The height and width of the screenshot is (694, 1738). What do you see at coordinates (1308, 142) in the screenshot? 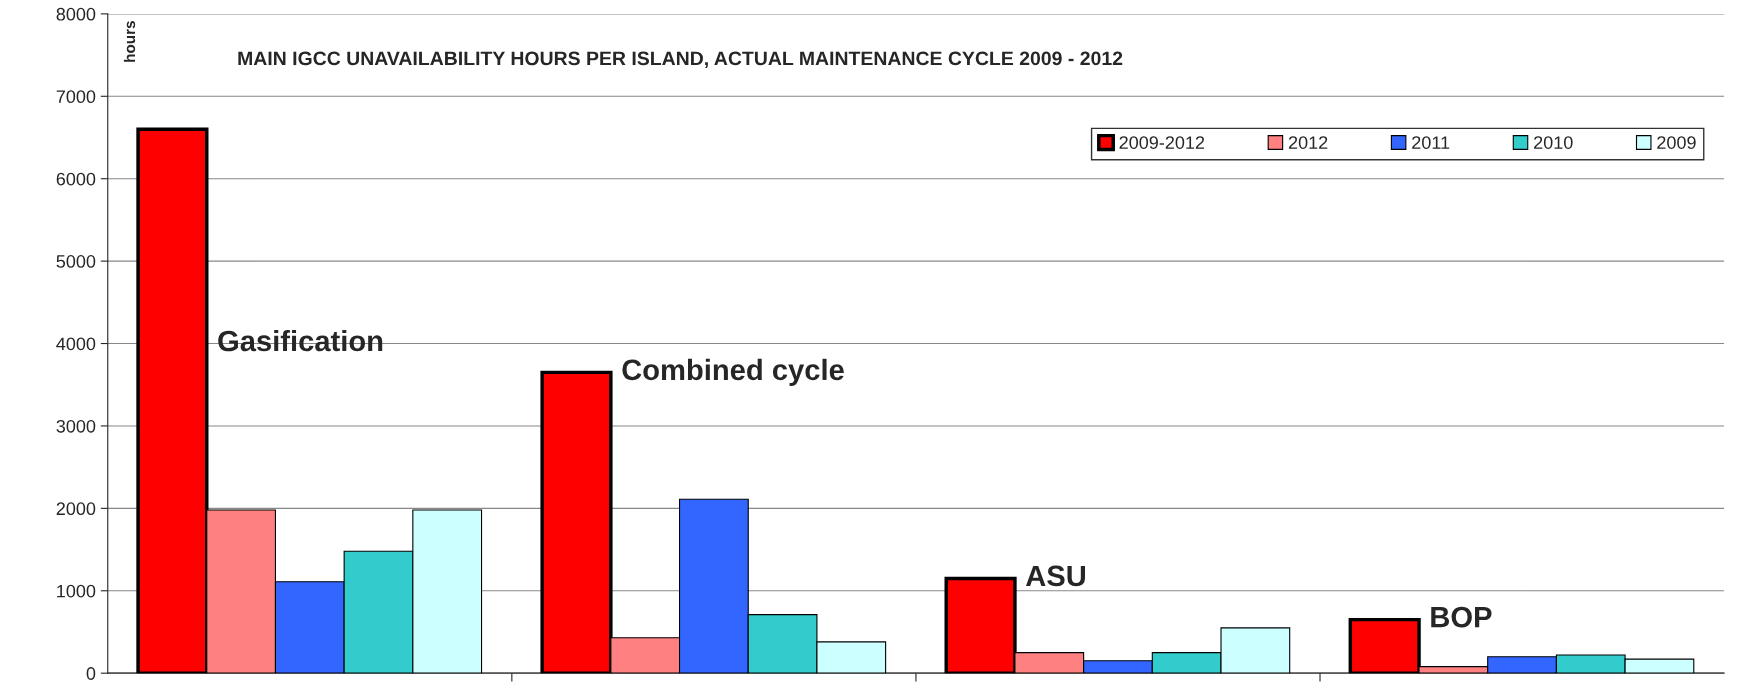
I see `legend-label: 2012` at bounding box center [1308, 142].